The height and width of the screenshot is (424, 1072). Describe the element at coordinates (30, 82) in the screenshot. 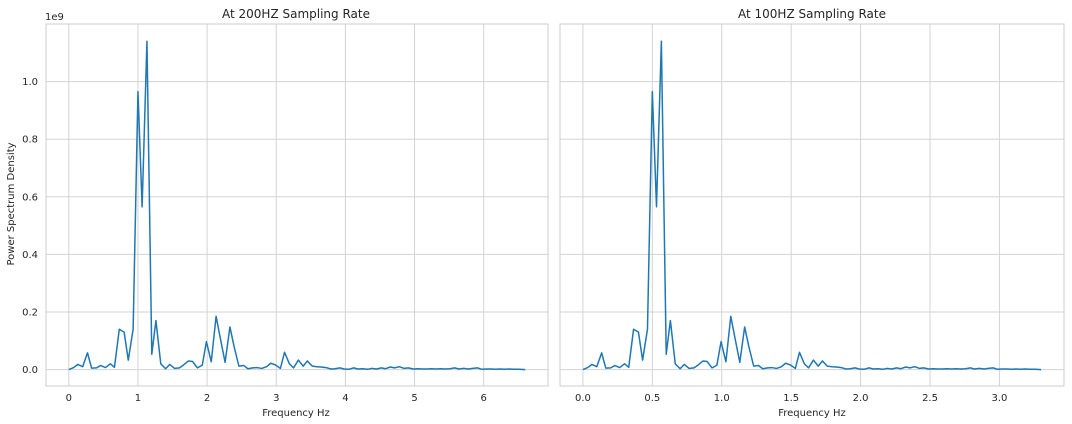

I see `left-y-tick-label: 1.0` at that location.